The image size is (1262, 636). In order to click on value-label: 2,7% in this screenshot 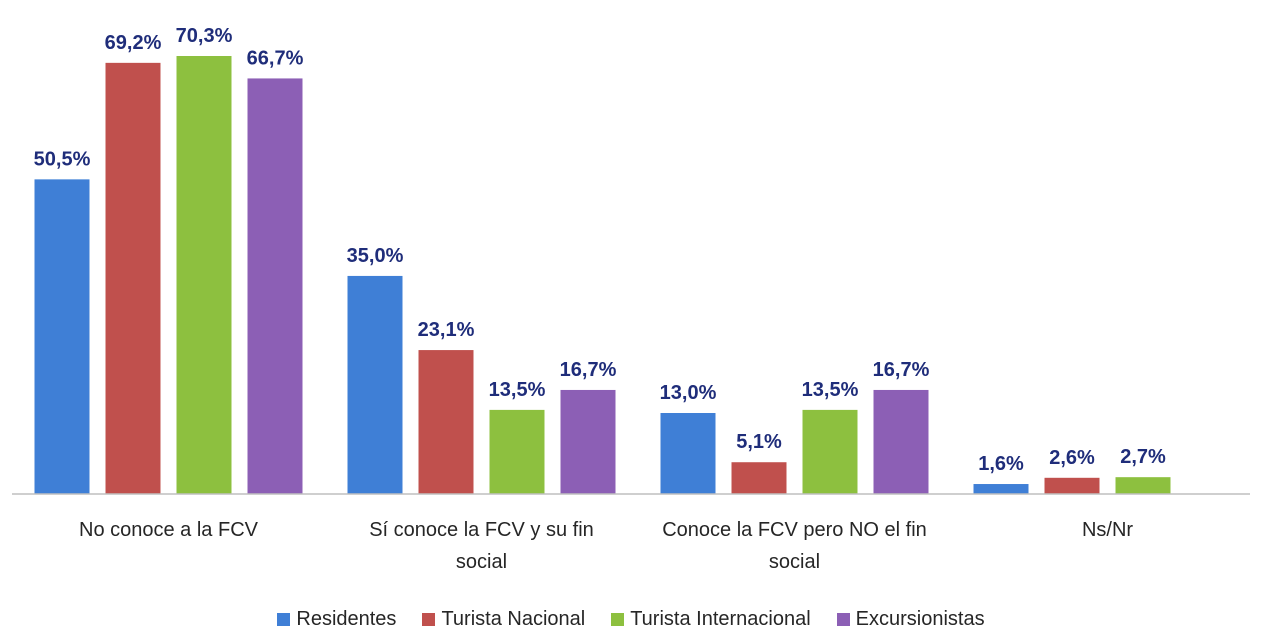, I will do `click(1143, 457)`.